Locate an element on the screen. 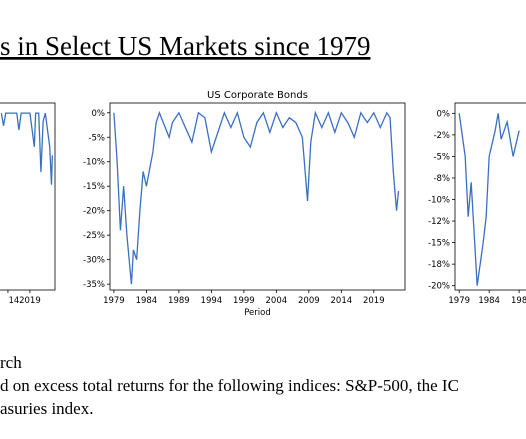 This screenshot has width=526, height=439. y-tick-label: -8% is located at coordinates (441, 179).